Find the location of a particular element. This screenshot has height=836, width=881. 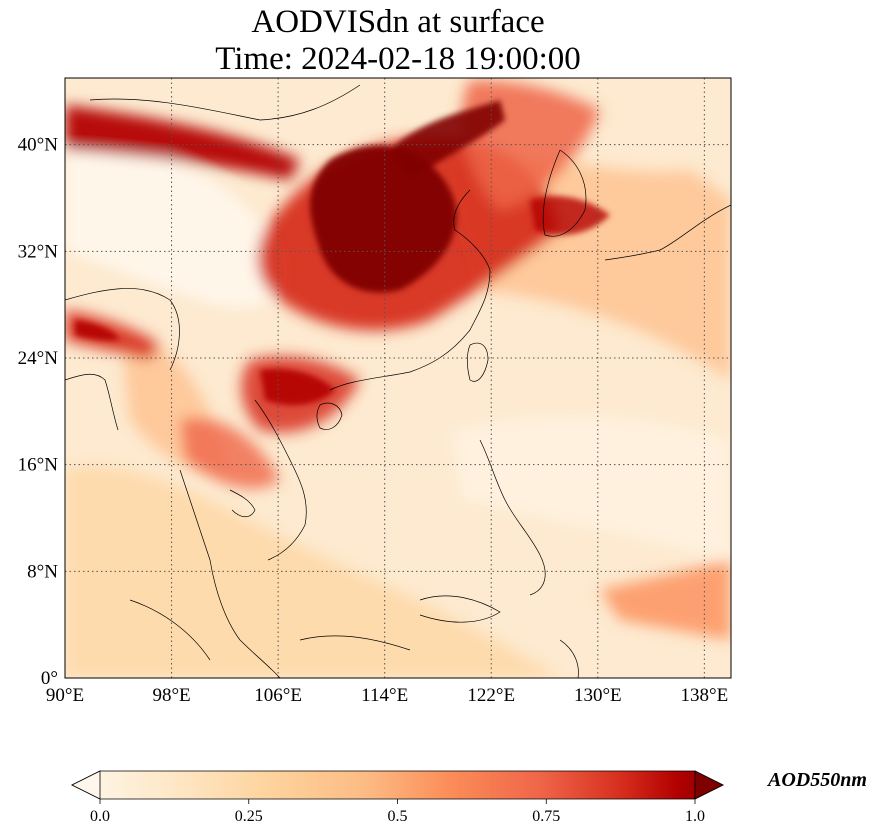

title-variable: AODVISdn at surface is located at coordinates (398, 22).